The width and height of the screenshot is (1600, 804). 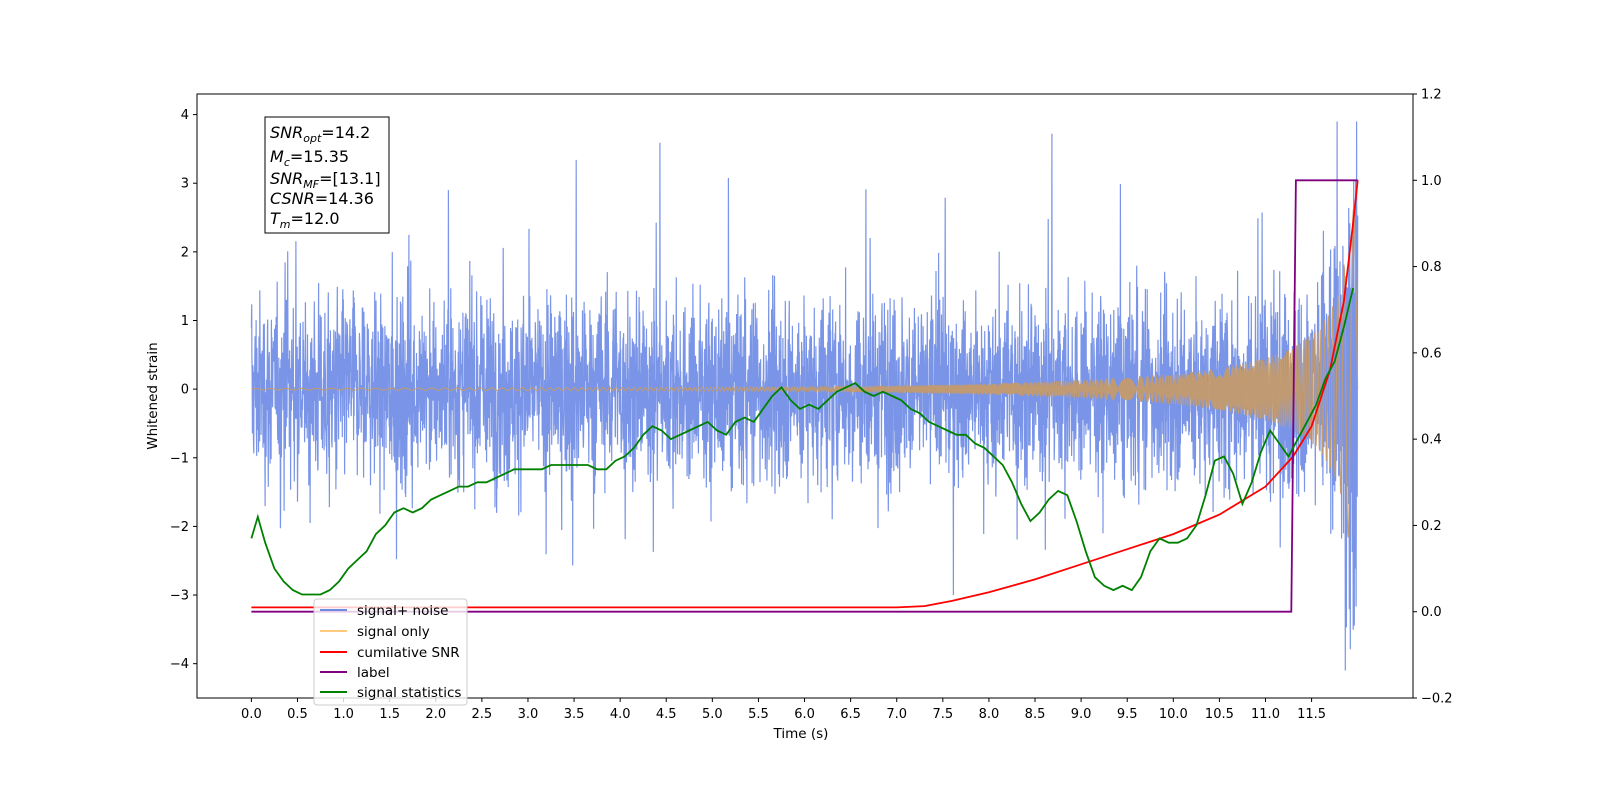 I want to click on y-right-tick-label: 0.6, so click(x=1431, y=353).